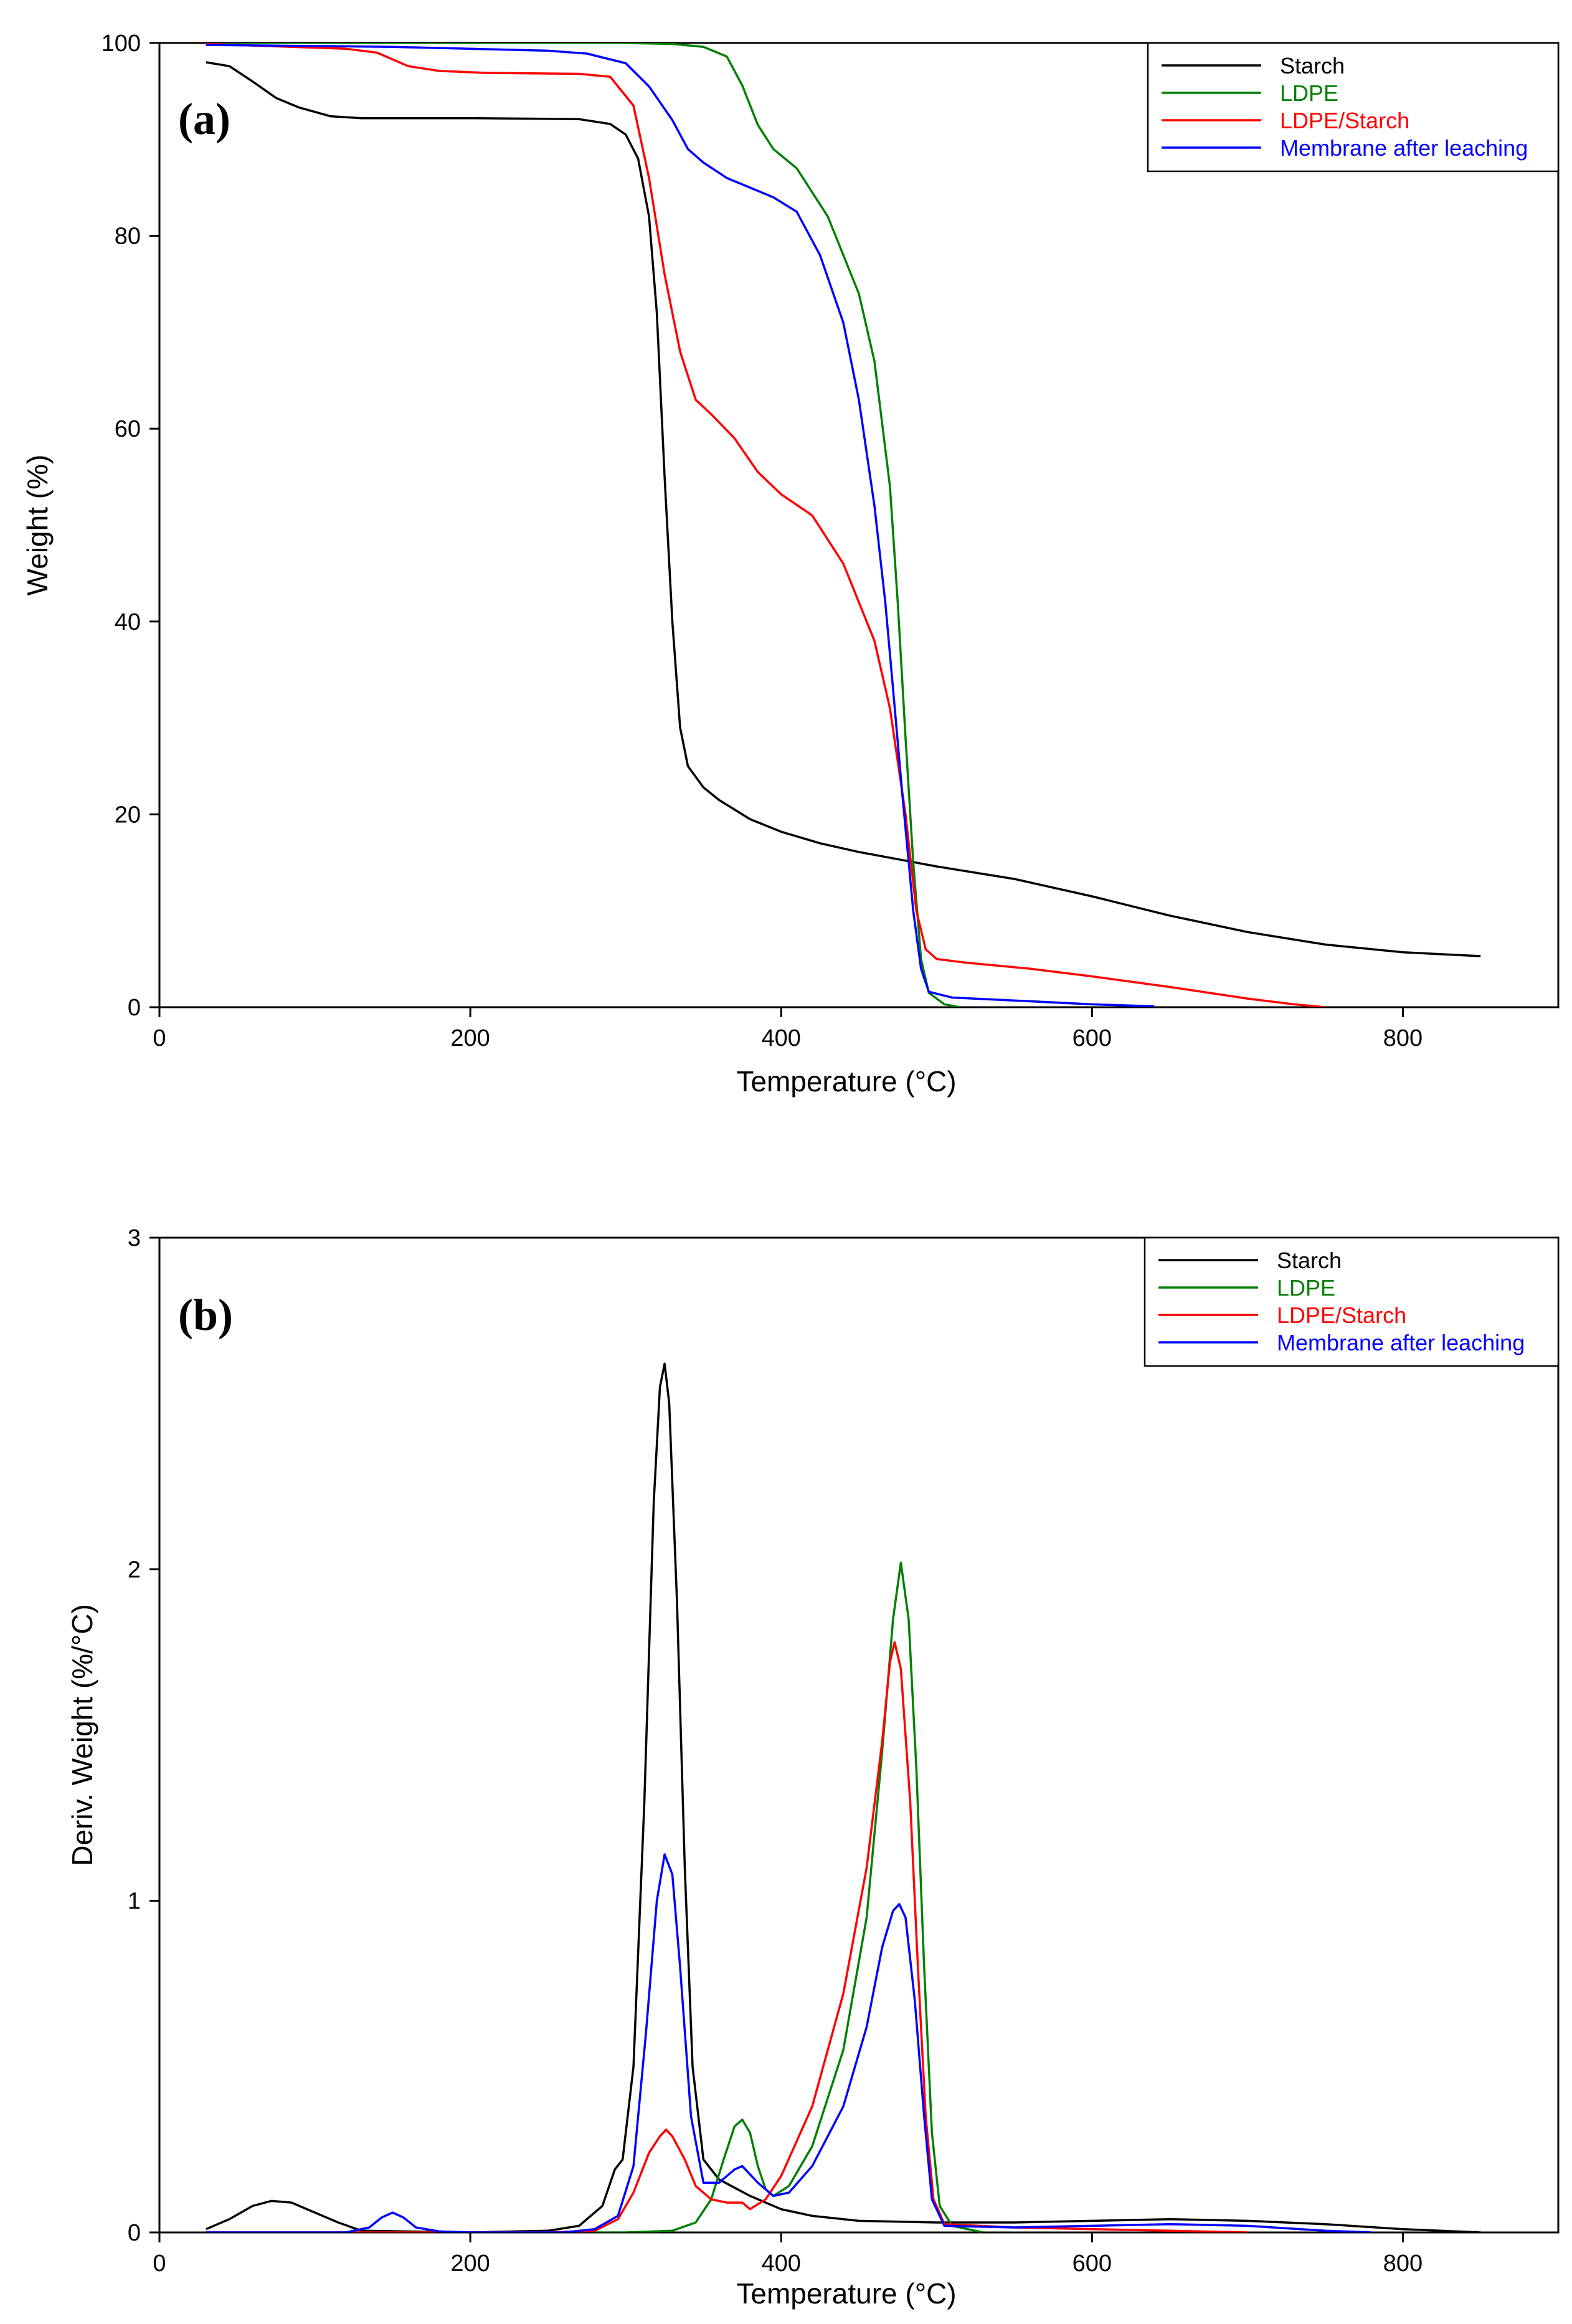  What do you see at coordinates (789, 2042) in the screenshot?
I see `series-line-membrane-after-leaching` at bounding box center [789, 2042].